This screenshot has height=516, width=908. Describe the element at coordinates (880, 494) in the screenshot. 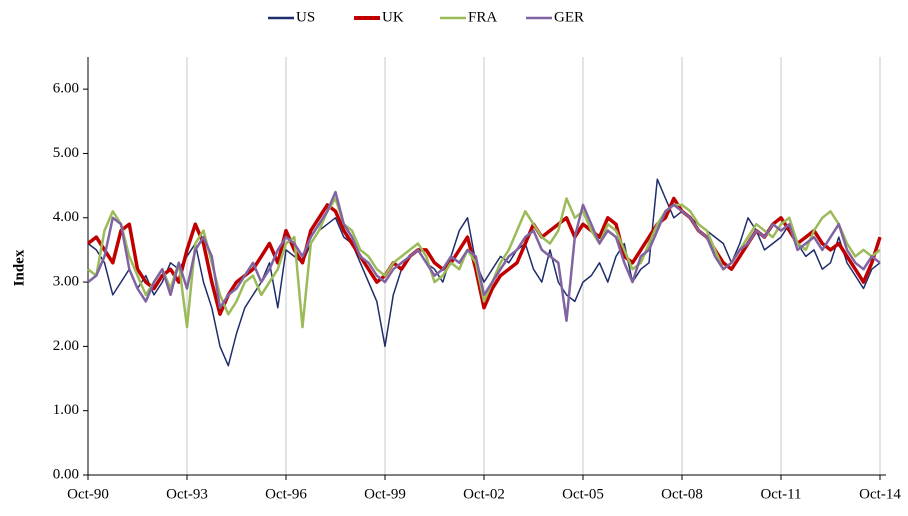

I see `x-tick-label: Oct-14` at that location.